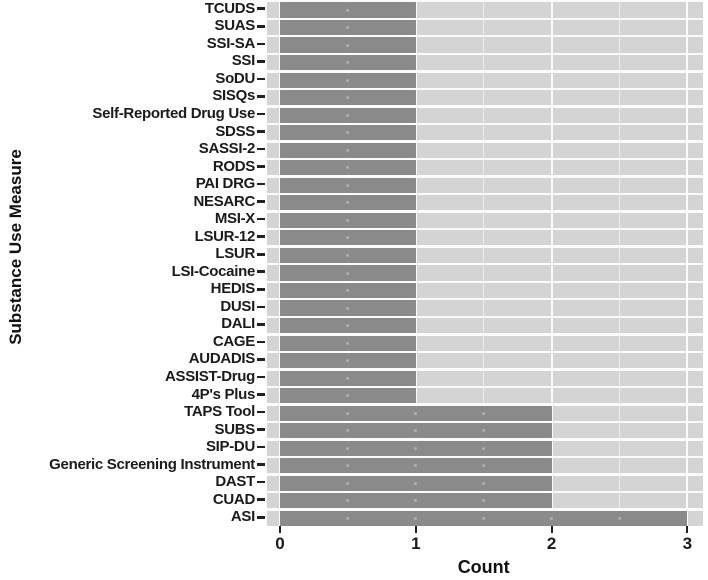 Image resolution: width=708 pixels, height=580 pixels. I want to click on y-tick-label: CUAD, so click(233, 499).